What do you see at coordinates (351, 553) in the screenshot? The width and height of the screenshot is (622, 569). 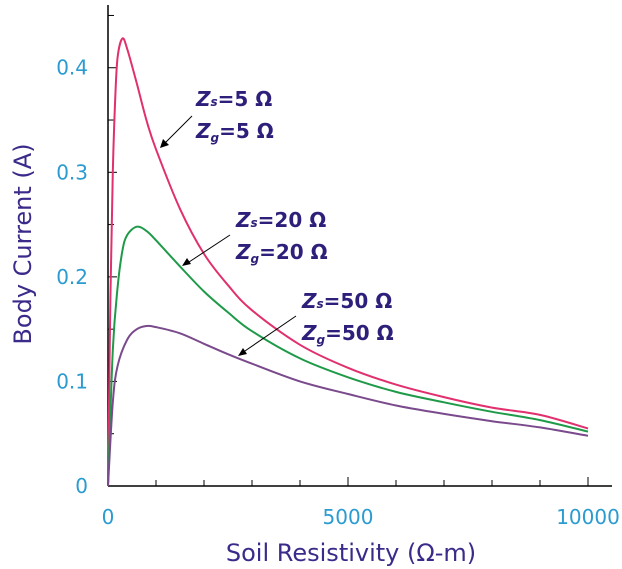 I see `x-axis-title: Soil Resistivity (Ω-m)` at bounding box center [351, 553].